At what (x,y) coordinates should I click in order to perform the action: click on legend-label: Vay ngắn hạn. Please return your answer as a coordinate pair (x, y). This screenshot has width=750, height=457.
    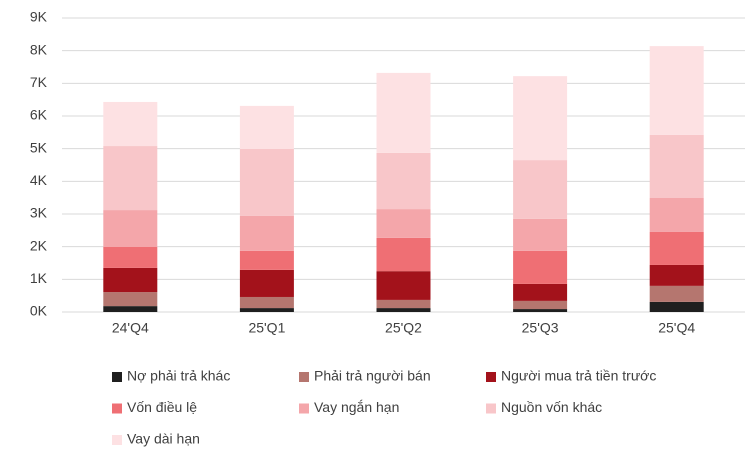
    Looking at the image, I should click on (356, 407).